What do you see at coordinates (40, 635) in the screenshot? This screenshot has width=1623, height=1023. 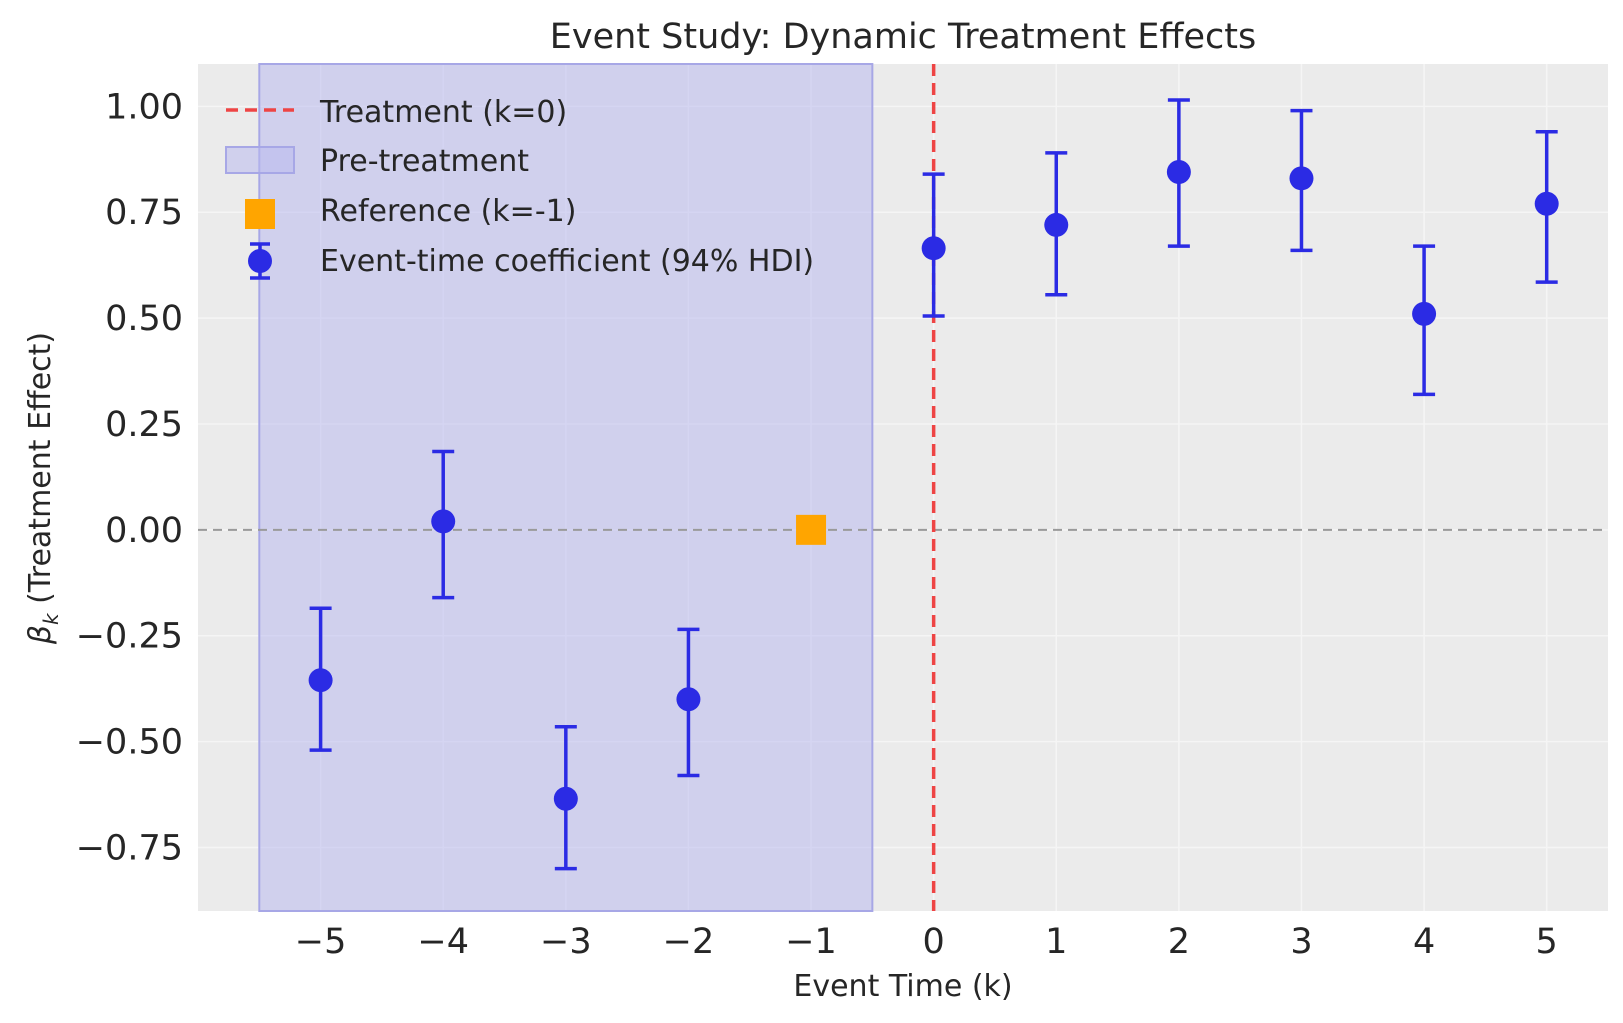 I see `y-axis-label-symbol: β` at bounding box center [40, 635].